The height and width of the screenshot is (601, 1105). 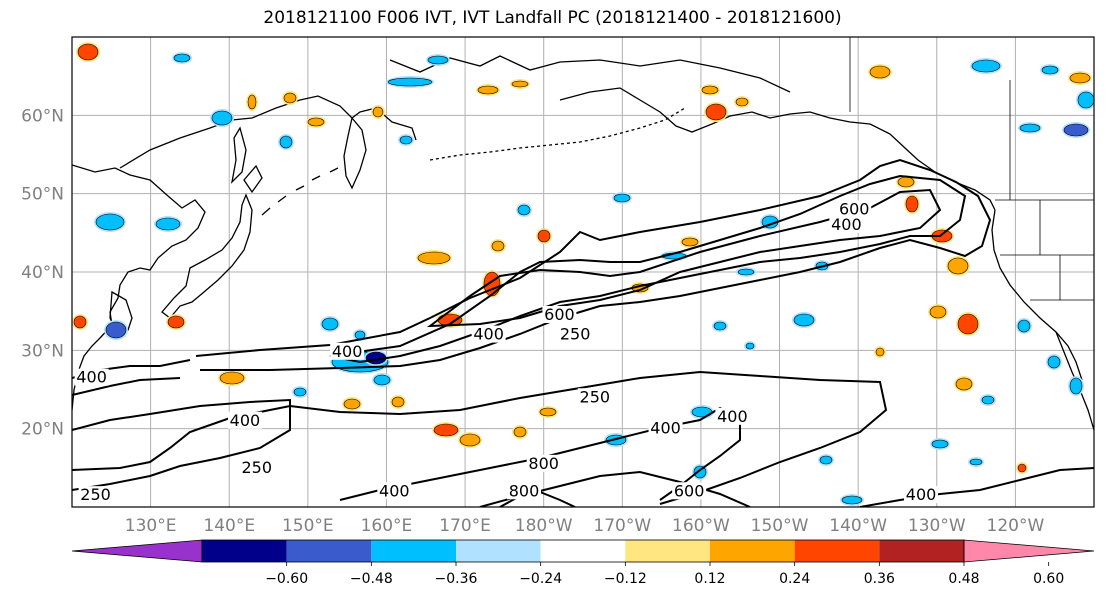 What do you see at coordinates (879, 579) in the screenshot?
I see `colorbar-tick-label: 0.36` at bounding box center [879, 579].